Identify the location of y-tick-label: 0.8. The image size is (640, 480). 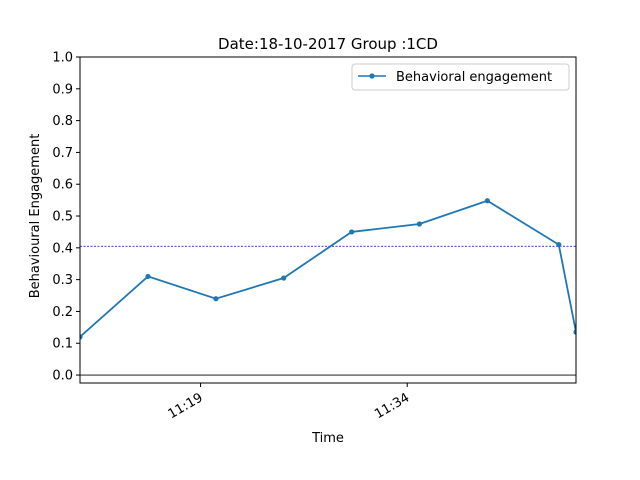
(62, 121).